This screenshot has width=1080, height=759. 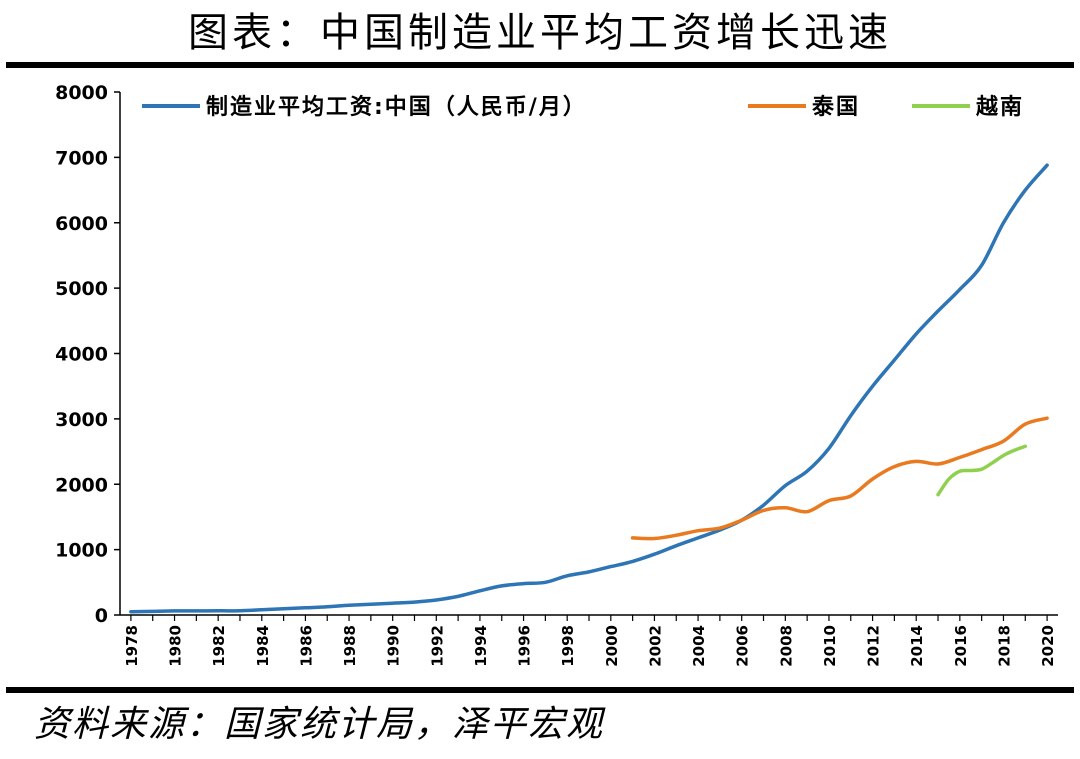 What do you see at coordinates (540, 65) in the screenshot?
I see `top-divider` at bounding box center [540, 65].